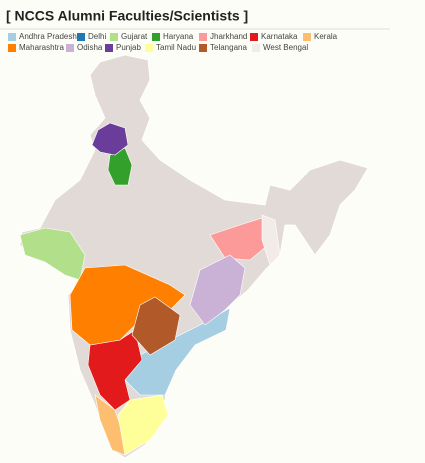 This screenshot has height=463, width=425. Describe the element at coordinates (41, 47) in the screenshot. I see `legend-label: Maharashtra` at that location.